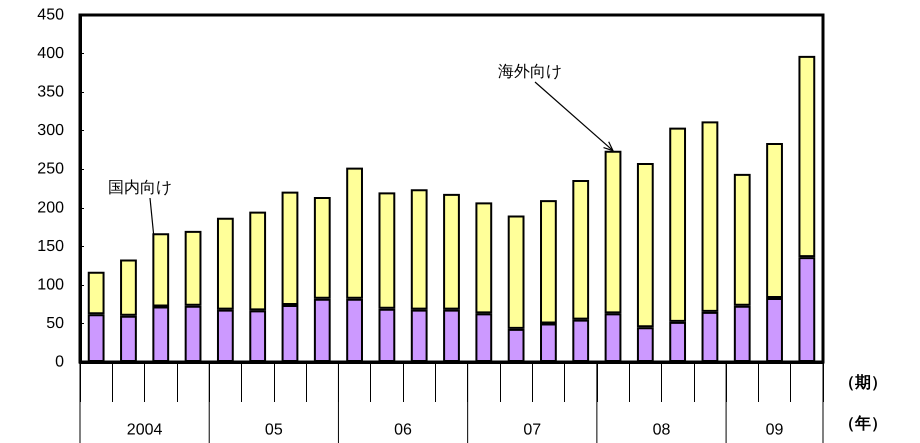 Image resolution: width=920 pixels, height=443 pixels. Describe the element at coordinates (59, 362) in the screenshot. I see `y-tick-label: 0` at that location.